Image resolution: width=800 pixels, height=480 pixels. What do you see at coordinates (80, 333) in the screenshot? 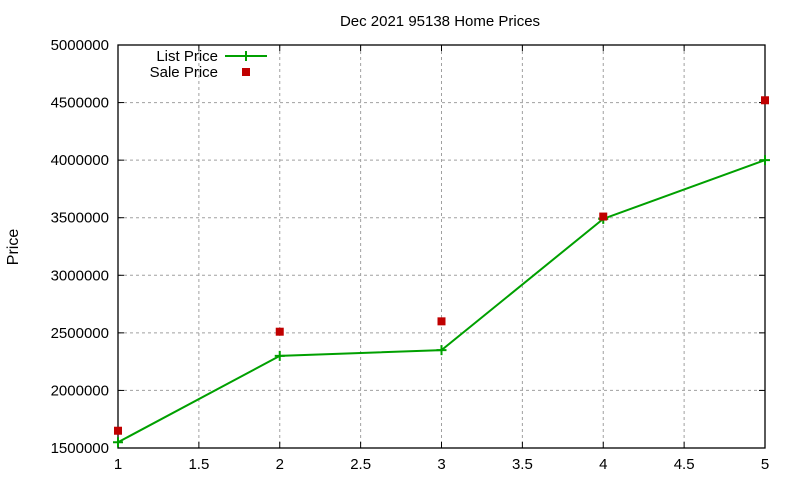
I see `y-tick-label: 2500000` at bounding box center [80, 333].